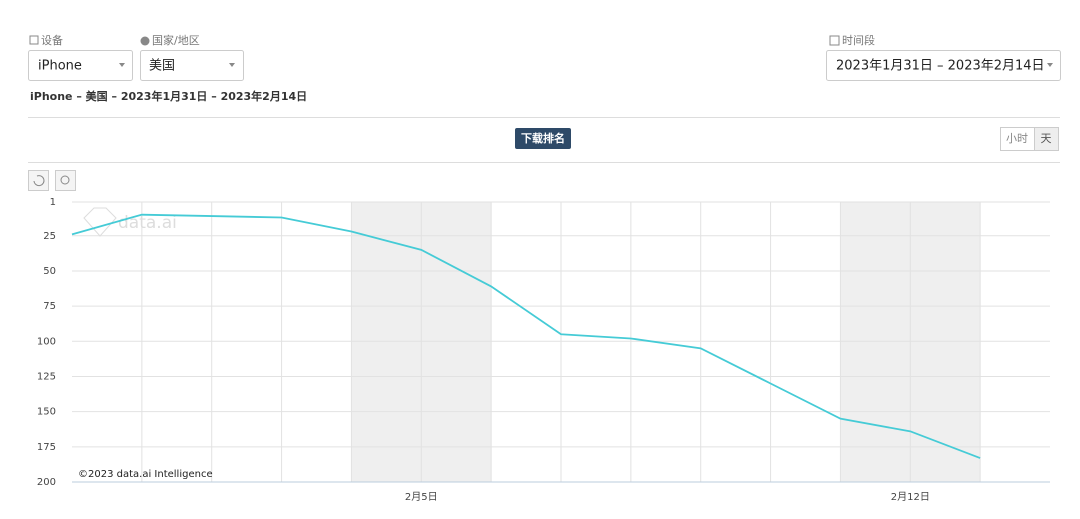 This screenshot has height=519, width=1080. What do you see at coordinates (834, 40) in the screenshot?
I see `calendar-icon` at bounding box center [834, 40].